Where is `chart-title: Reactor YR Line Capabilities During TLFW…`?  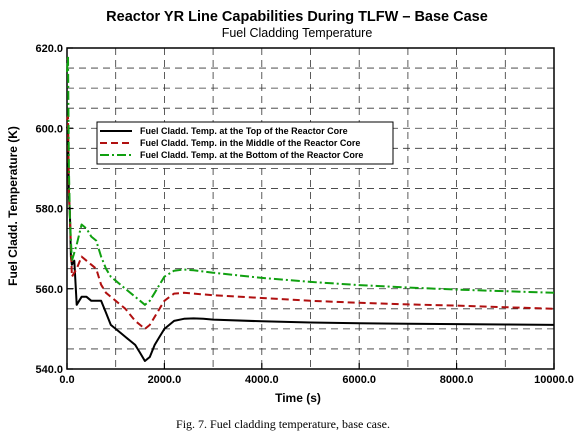 chart-title: Reactor YR Line Capabilities During TLFW… is located at coordinates (297, 17).